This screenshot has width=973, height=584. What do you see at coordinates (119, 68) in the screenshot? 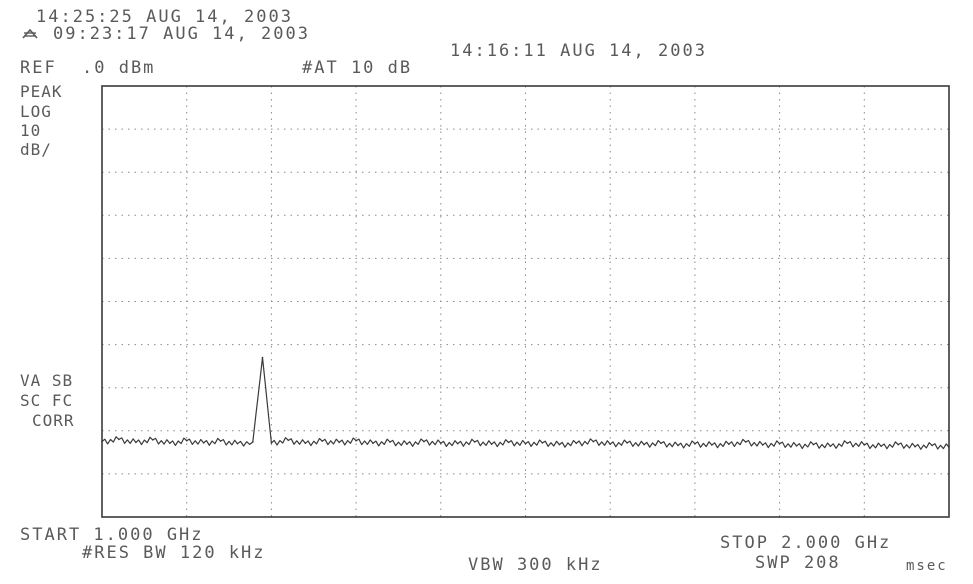
I see `ref-value: .0 dBm` at bounding box center [119, 68].